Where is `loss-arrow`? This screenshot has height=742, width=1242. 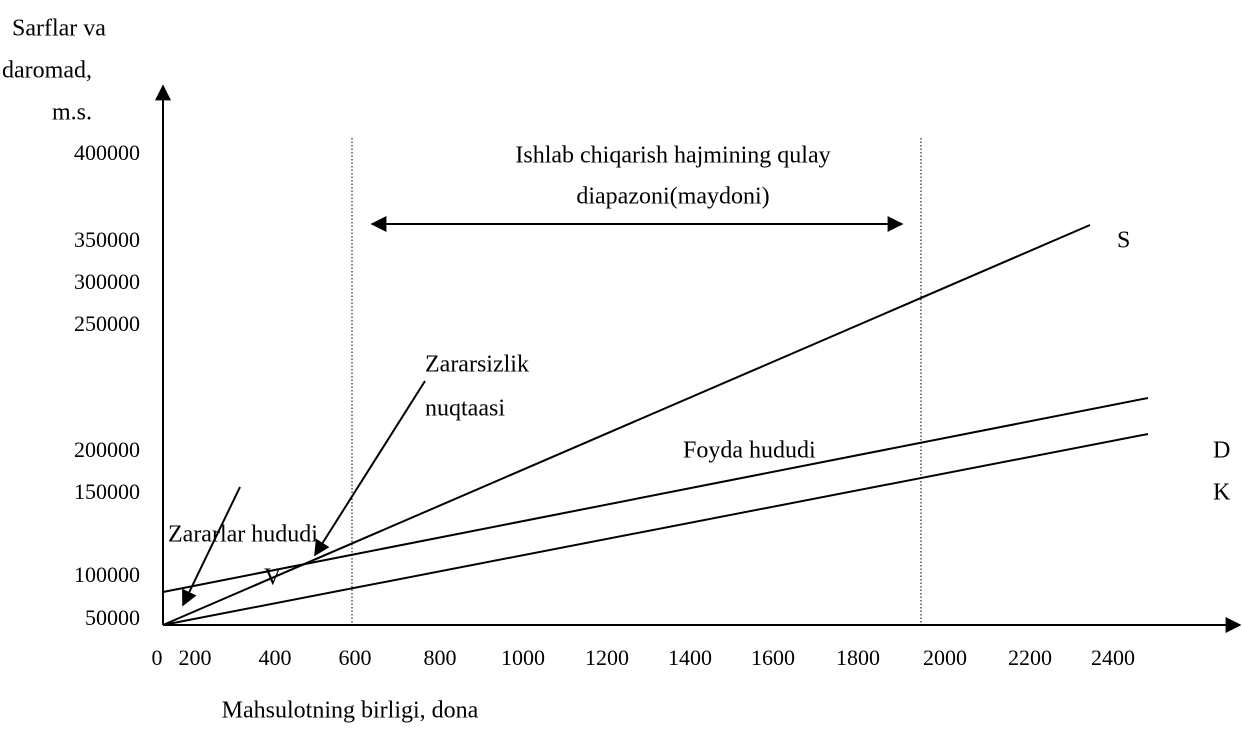
loss-arrow is located at coordinates (211, 546).